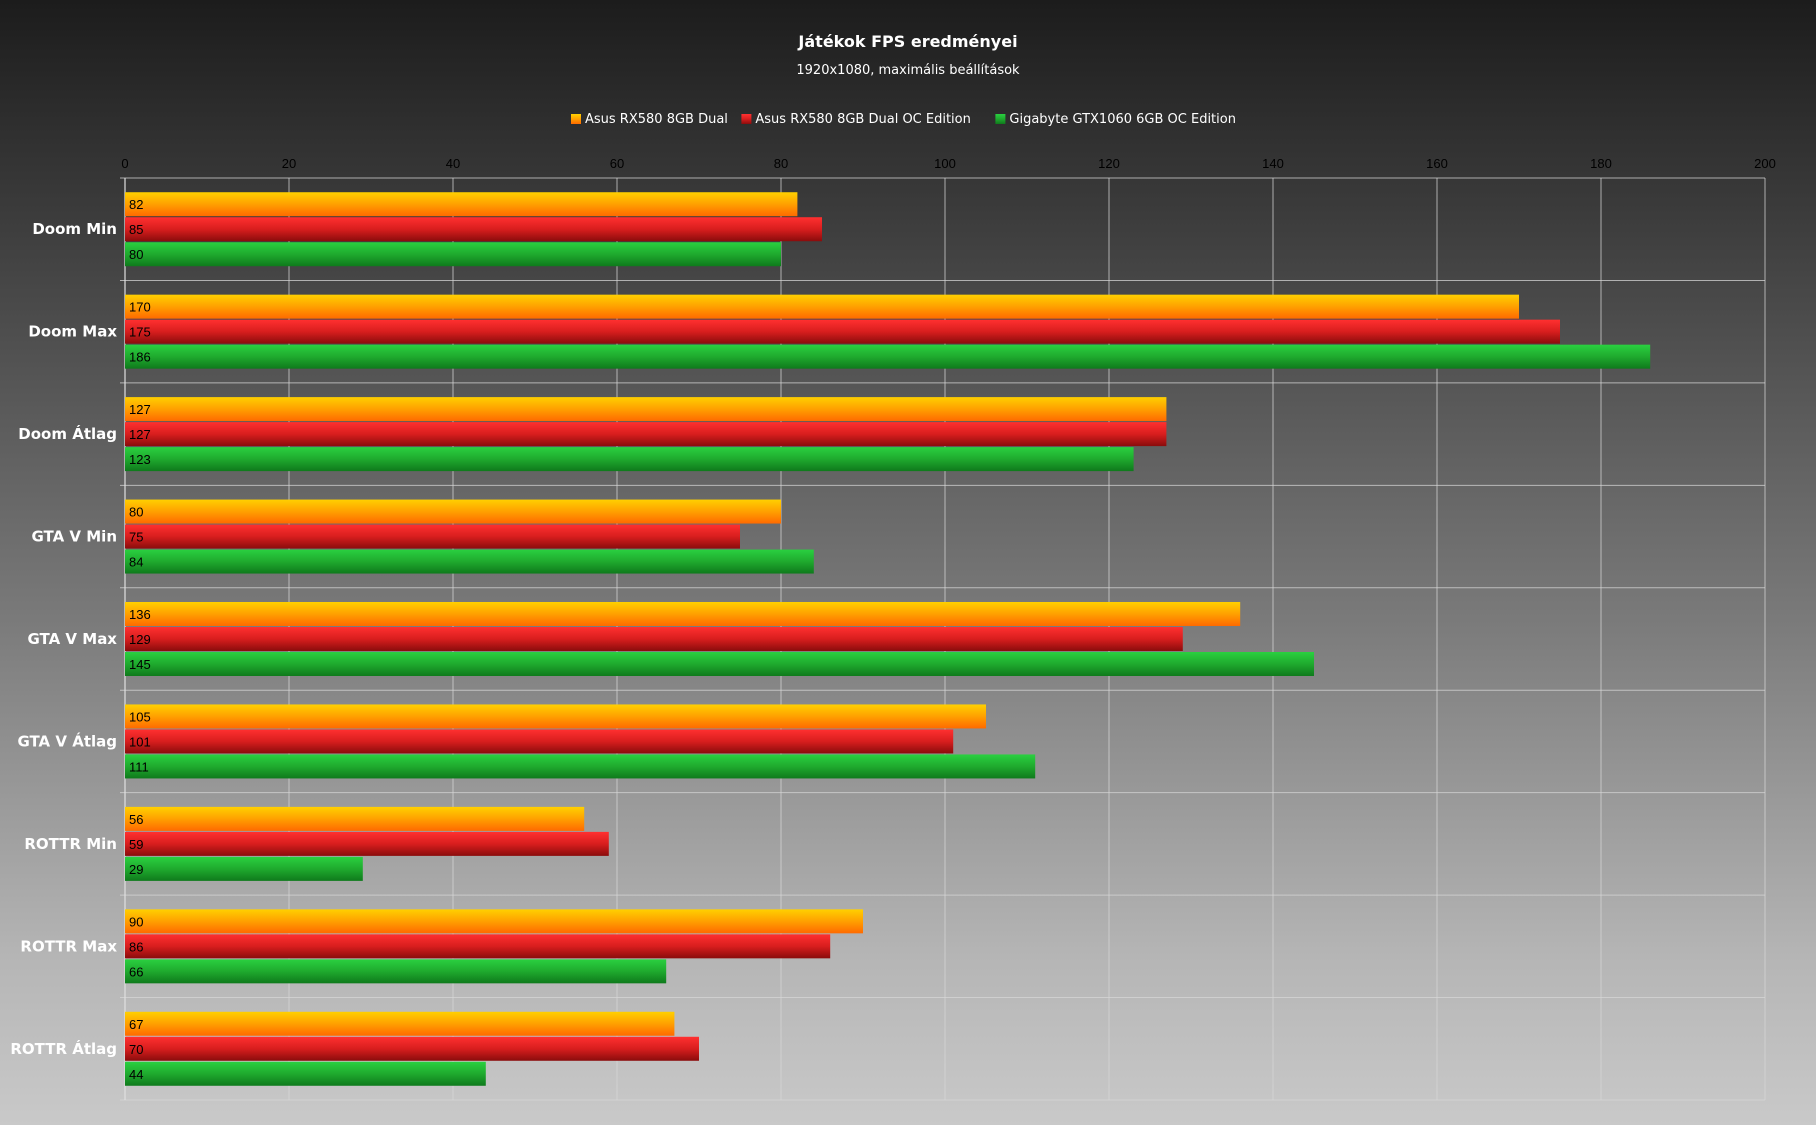 This screenshot has width=1816, height=1125. I want to click on legend-item: Asus RX580 8GB Dual OC Edition, so click(856, 119).